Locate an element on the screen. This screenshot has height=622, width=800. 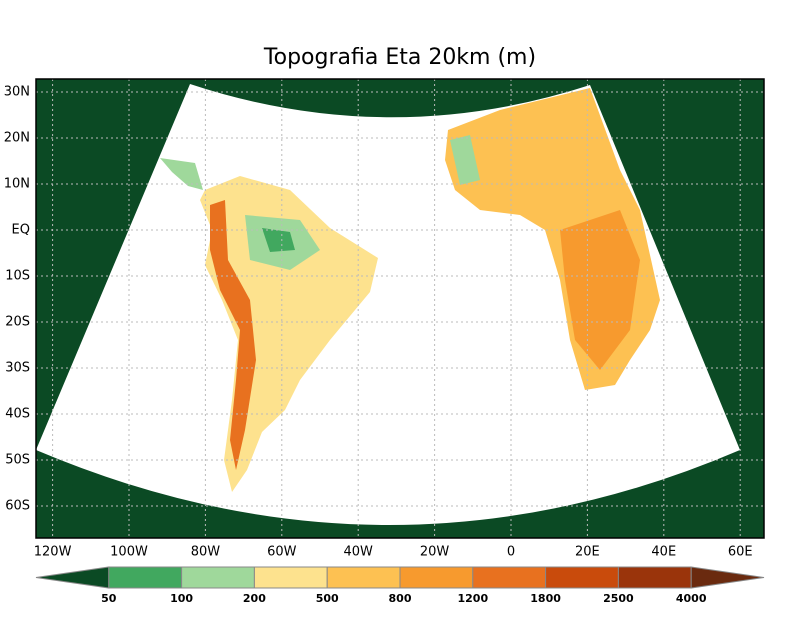
lon-tick-label: 40E is located at coordinates (663, 552).